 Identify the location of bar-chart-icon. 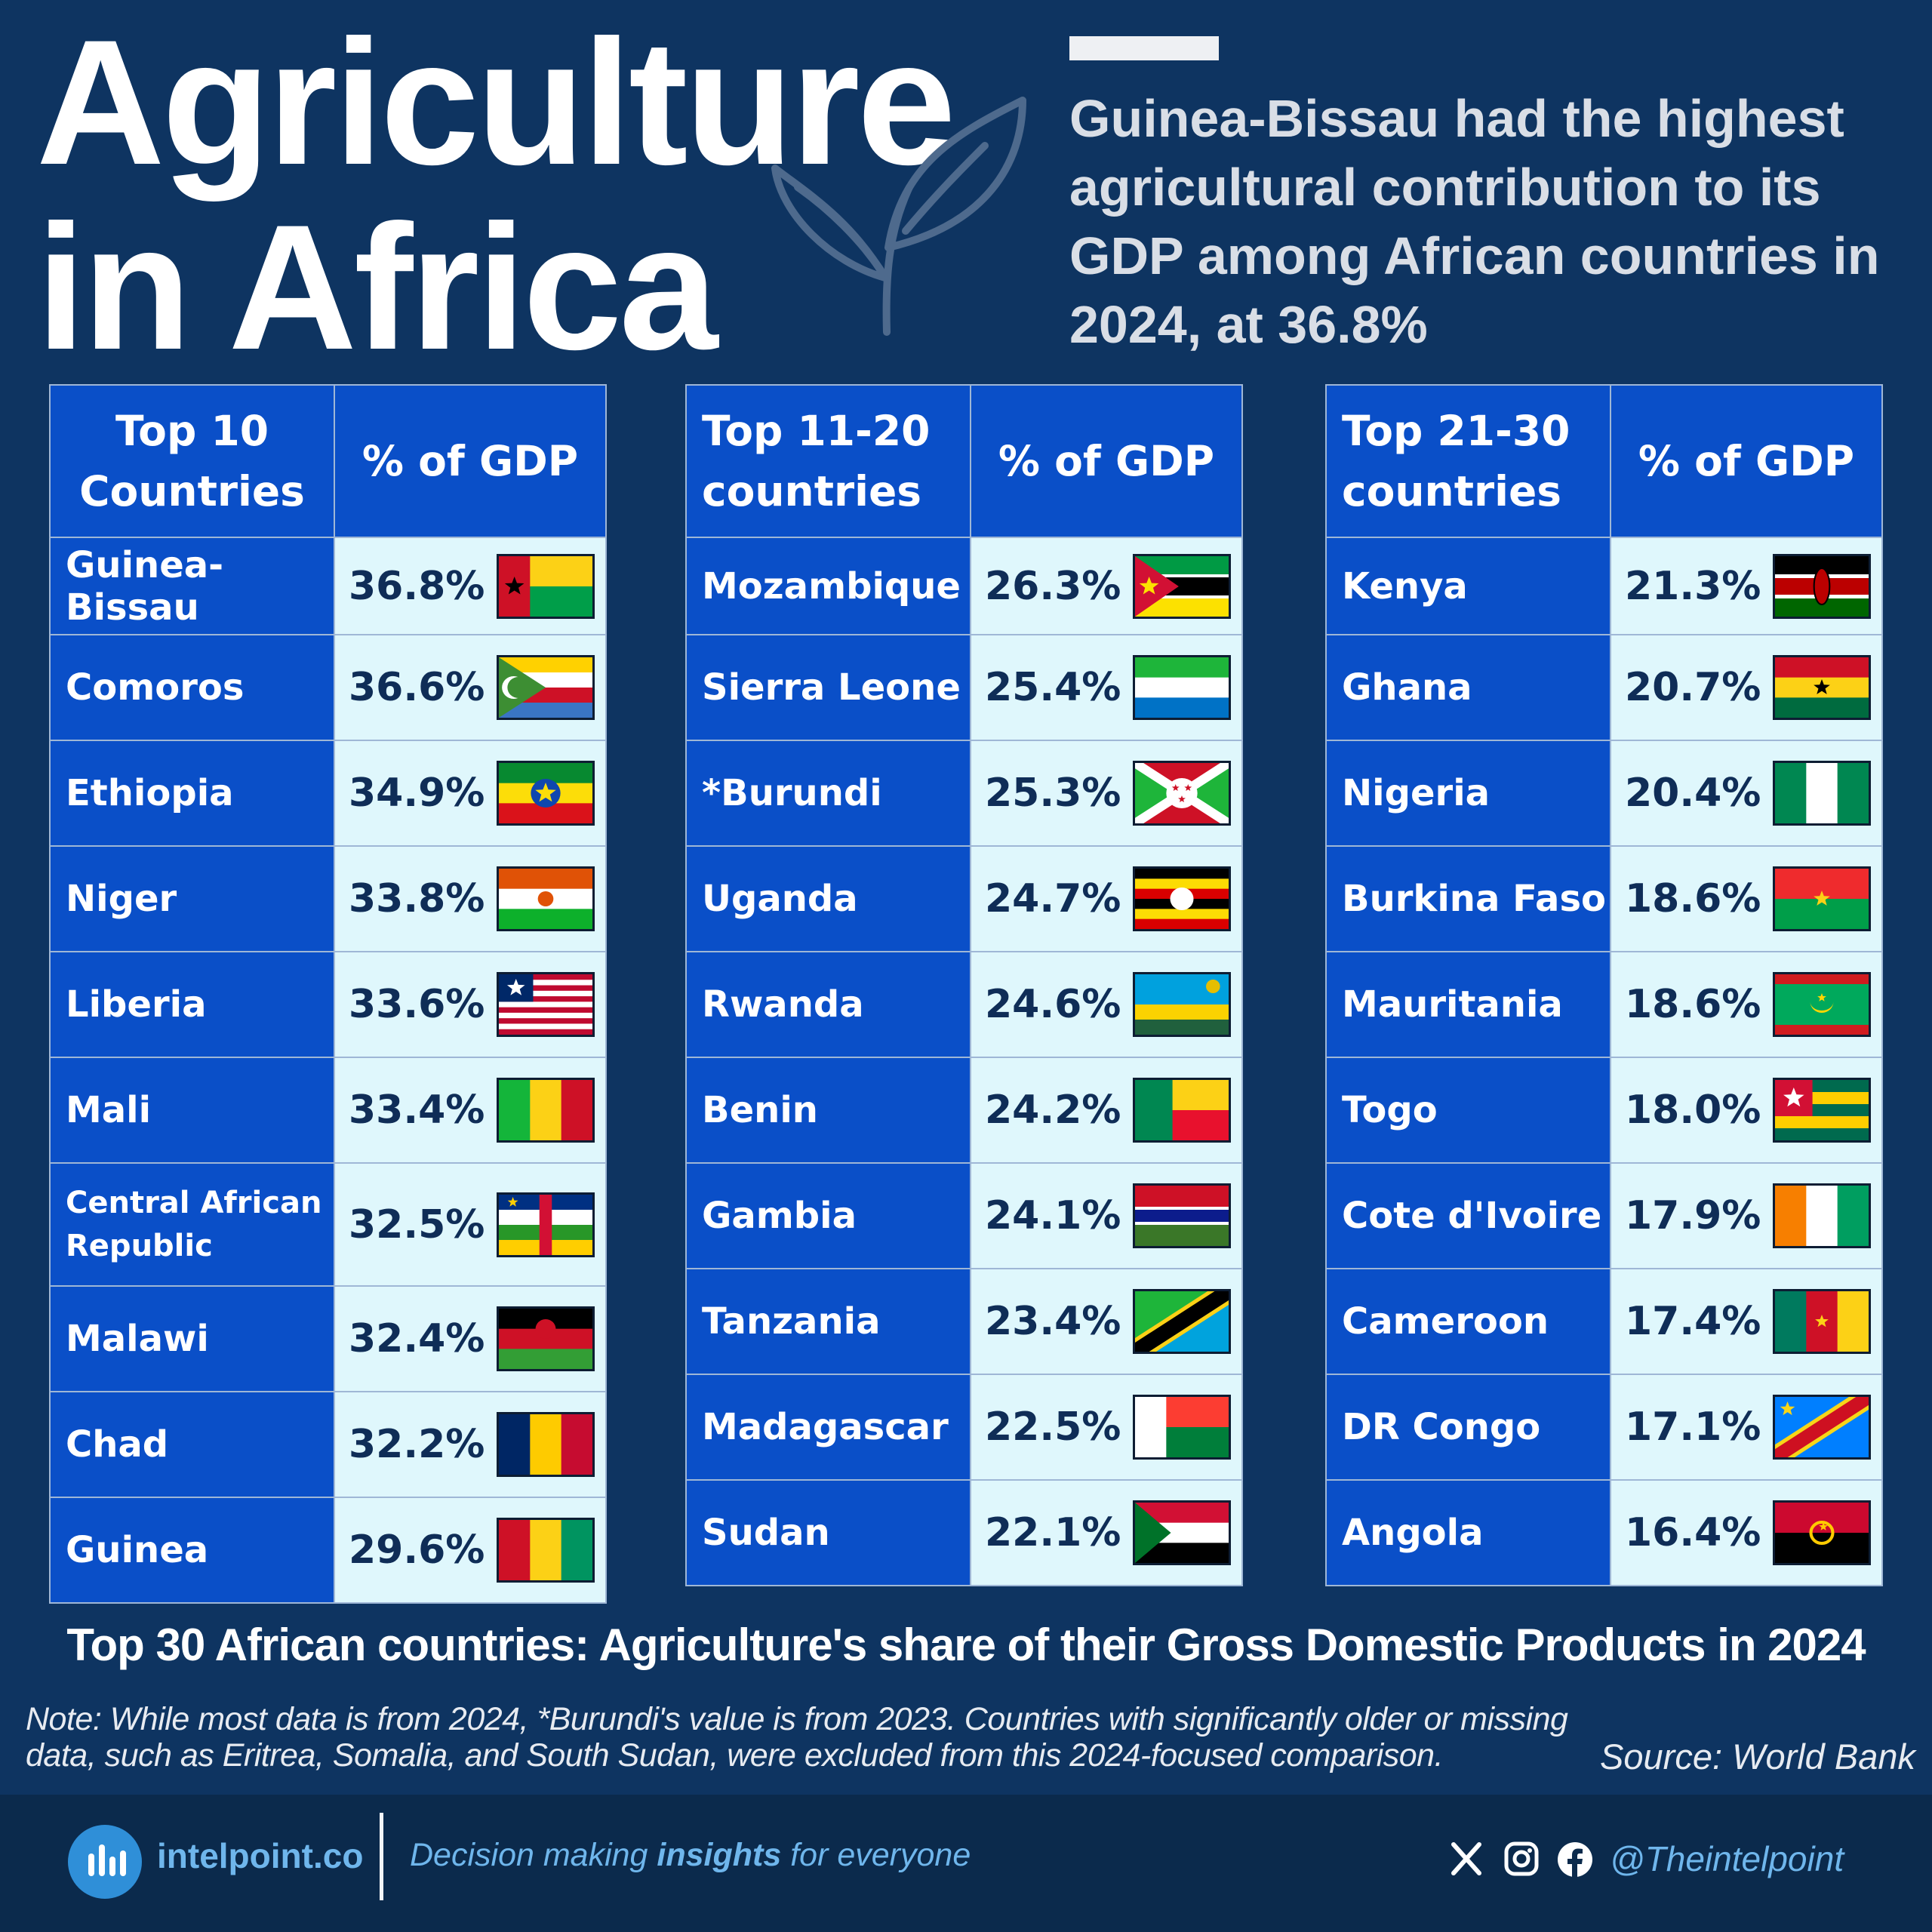
(107, 1860).